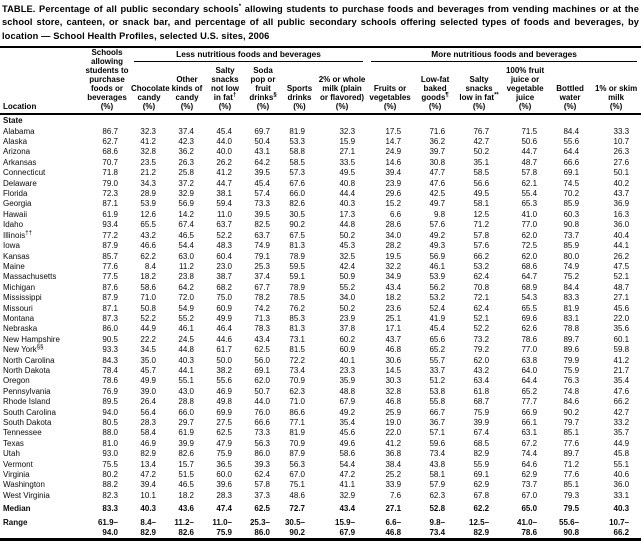 The height and width of the screenshot is (556, 641). I want to click on value-cell: 42.3, so click(186, 142).